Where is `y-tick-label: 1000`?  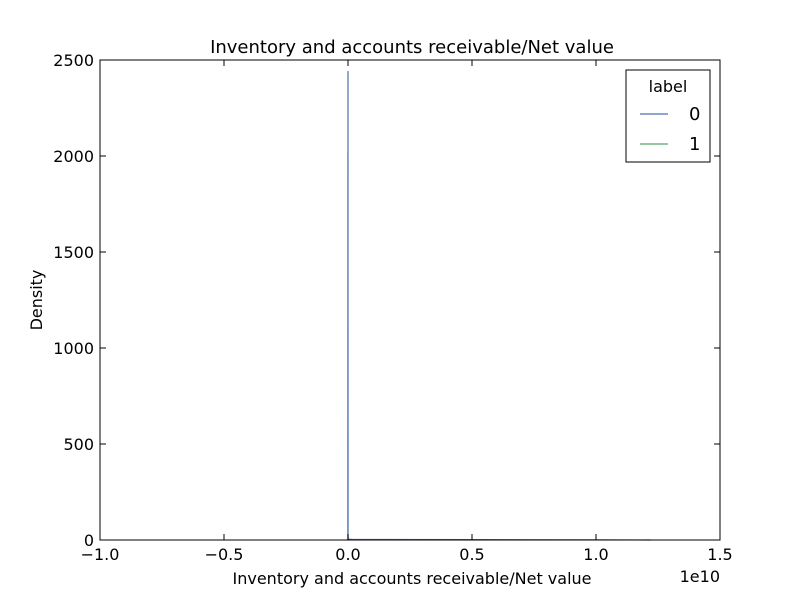 y-tick-label: 1000 is located at coordinates (73, 348).